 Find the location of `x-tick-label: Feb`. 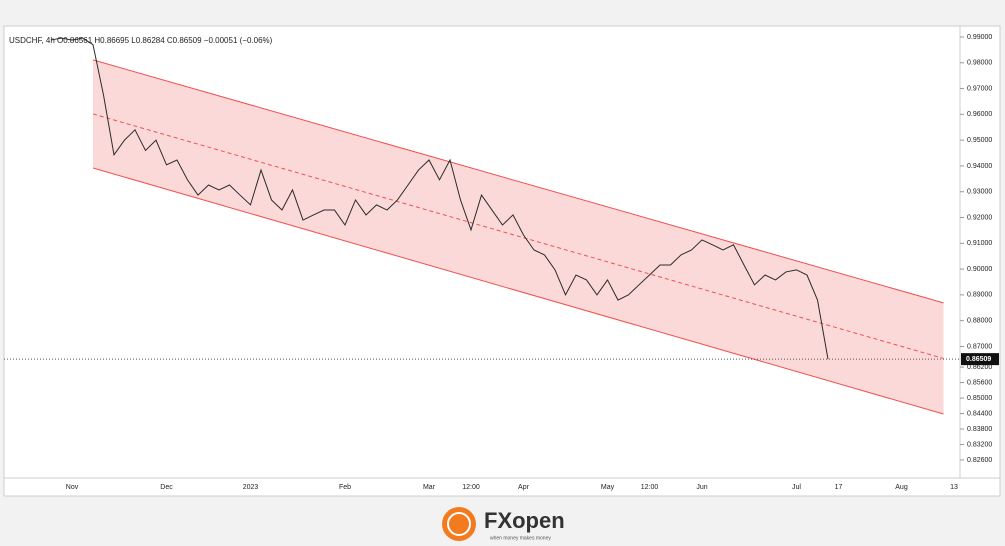

x-tick-label: Feb is located at coordinates (345, 487).